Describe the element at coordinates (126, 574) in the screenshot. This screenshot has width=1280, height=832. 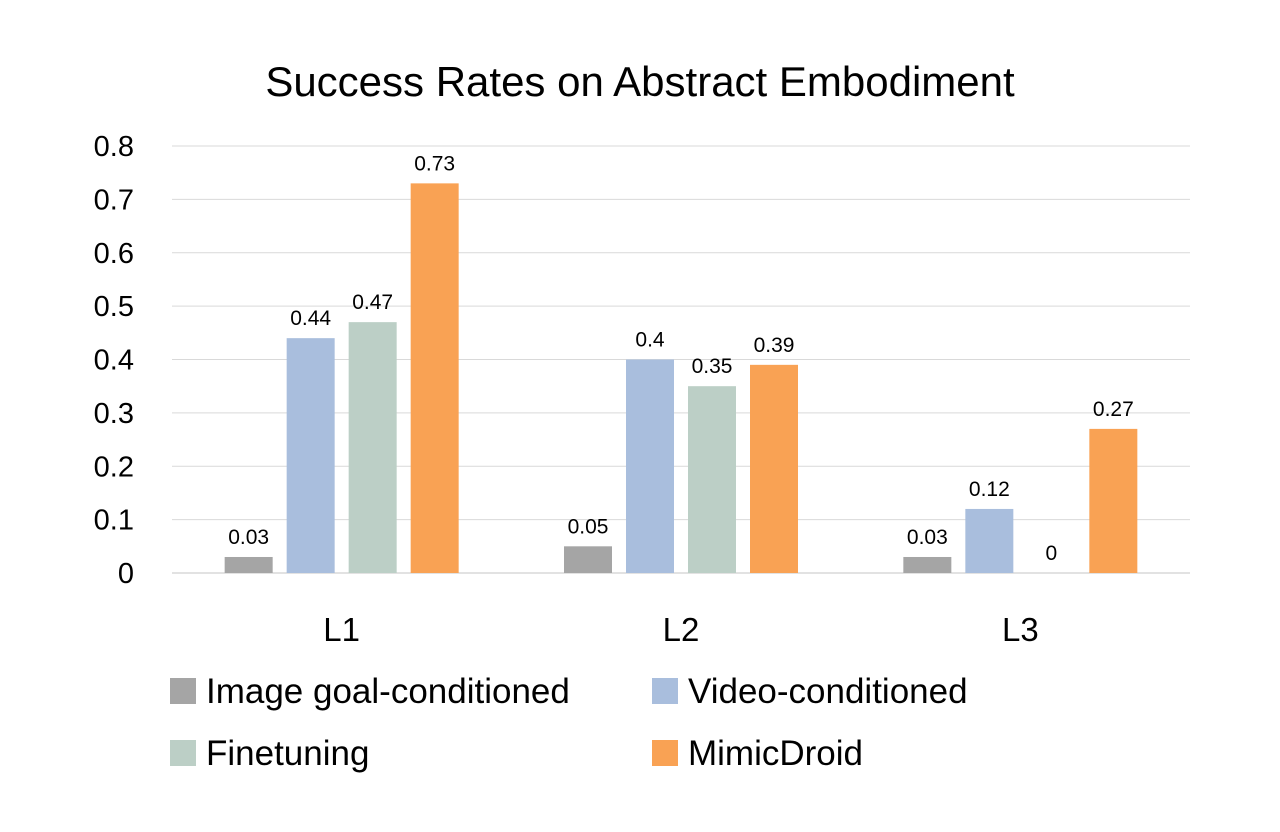
I see `y-tick-label: 0` at that location.